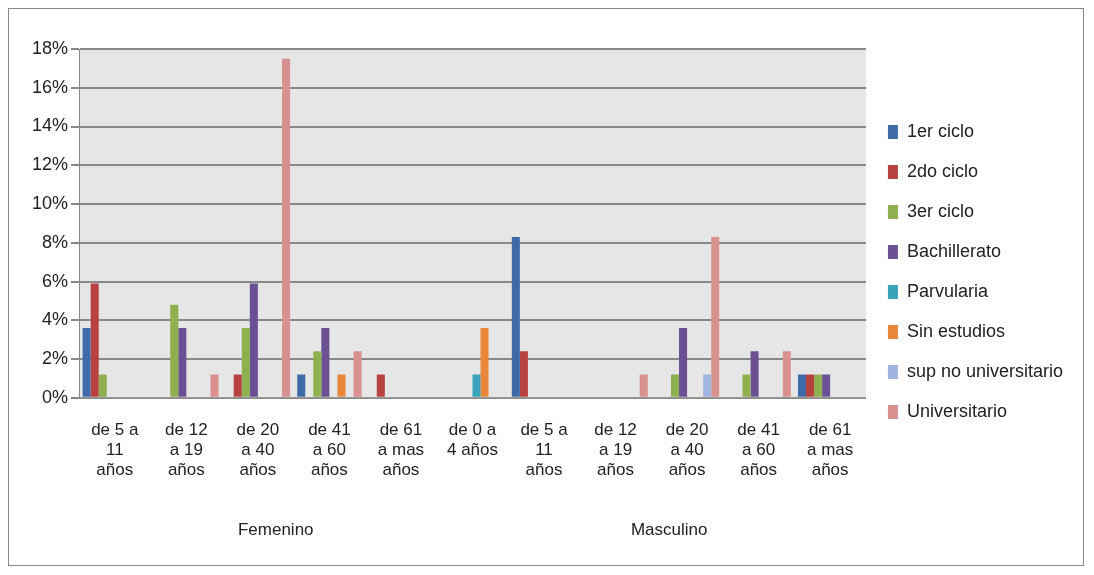  What do you see at coordinates (55, 396) in the screenshot?
I see `y-tick-label: 0%` at bounding box center [55, 396].